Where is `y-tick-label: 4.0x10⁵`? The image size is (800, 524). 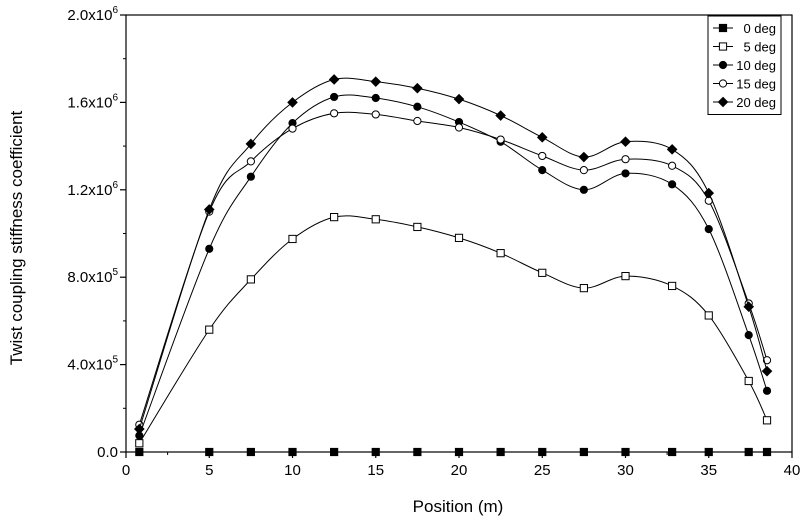
y-tick-label: 4.0x10⁵ is located at coordinates (92, 364).